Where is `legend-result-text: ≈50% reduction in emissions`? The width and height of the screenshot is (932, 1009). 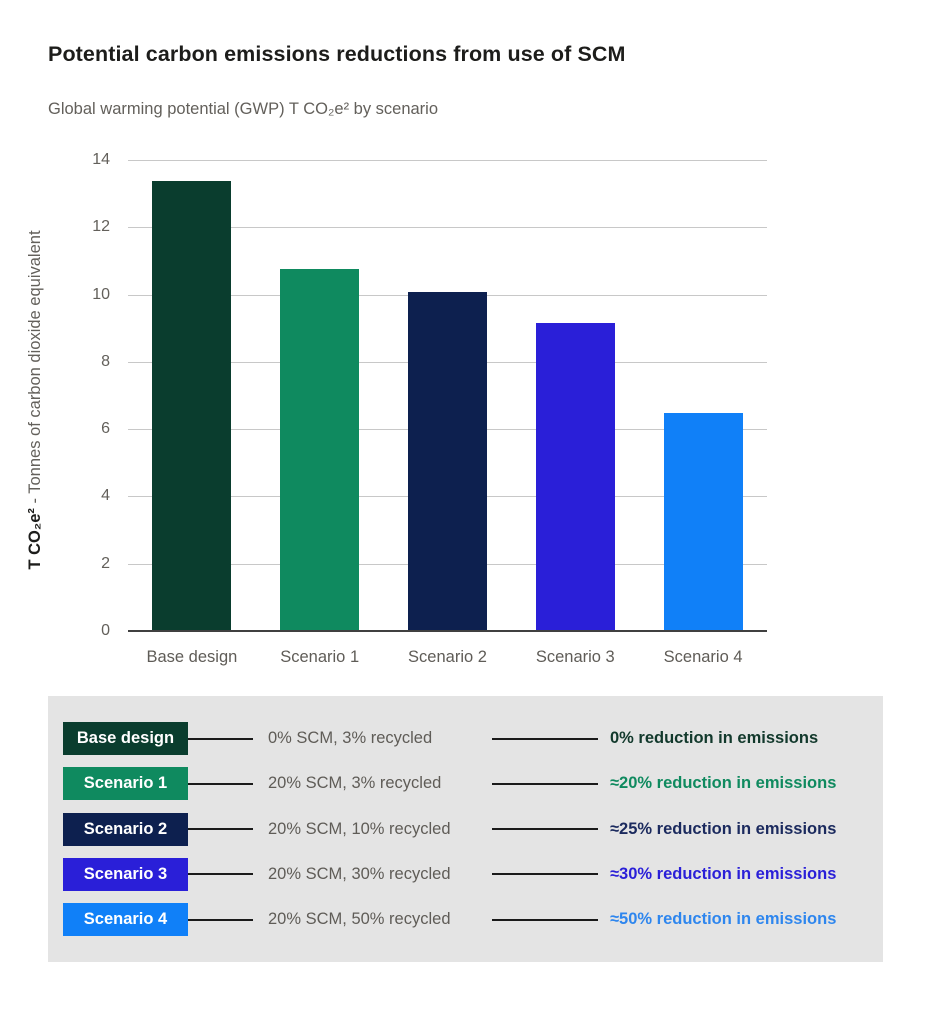 legend-result-text: ≈50% reduction in emissions is located at coordinates (723, 919).